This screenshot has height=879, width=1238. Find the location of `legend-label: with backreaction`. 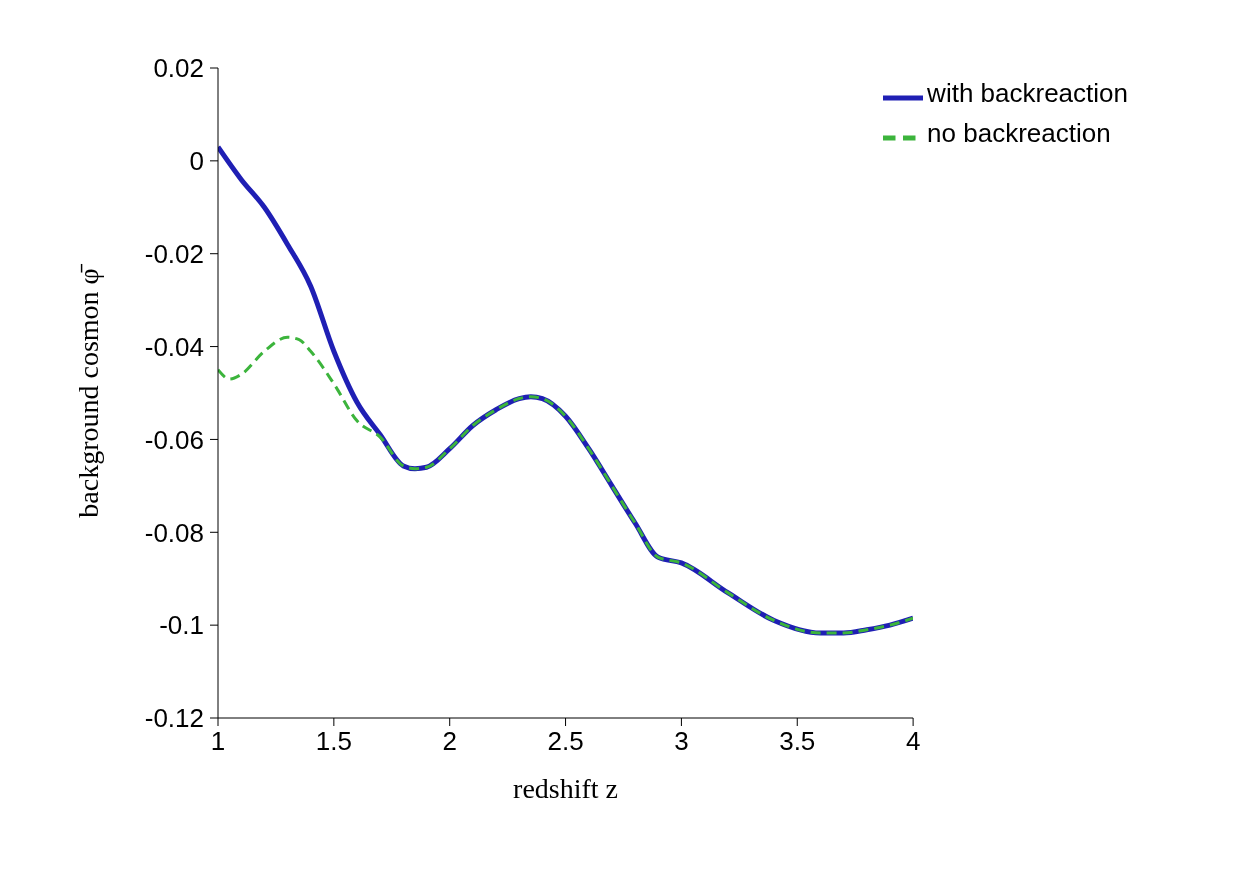

legend-label: with backreaction is located at coordinates (1027, 93).